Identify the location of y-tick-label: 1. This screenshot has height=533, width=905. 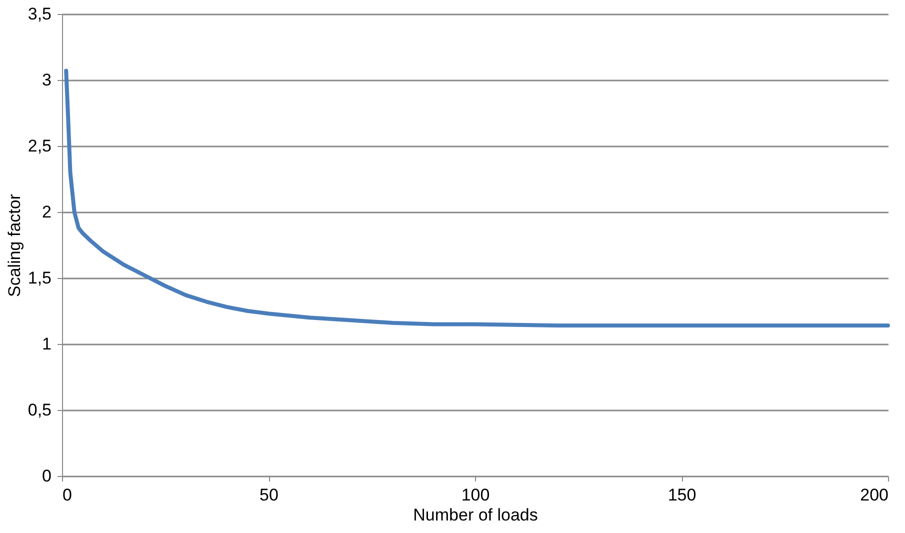
(47, 344).